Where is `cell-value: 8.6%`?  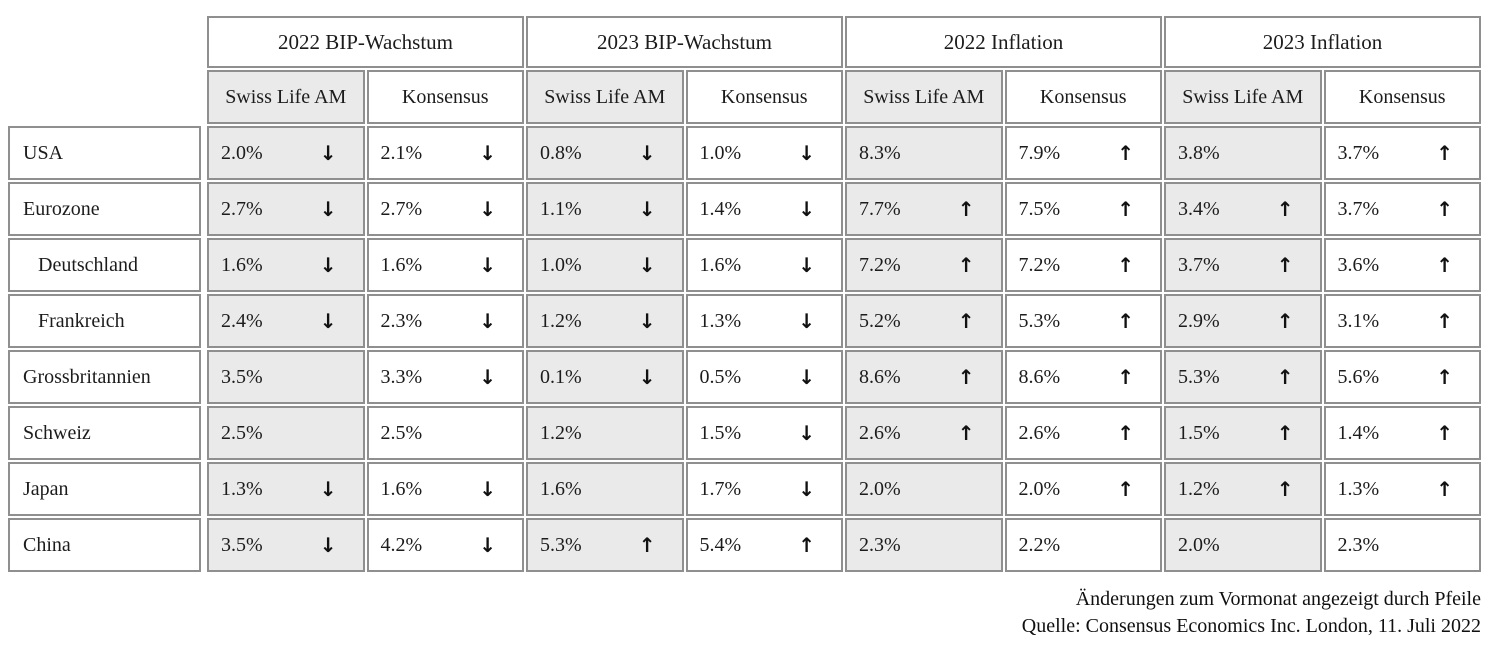 cell-value: 8.6% is located at coordinates (880, 376).